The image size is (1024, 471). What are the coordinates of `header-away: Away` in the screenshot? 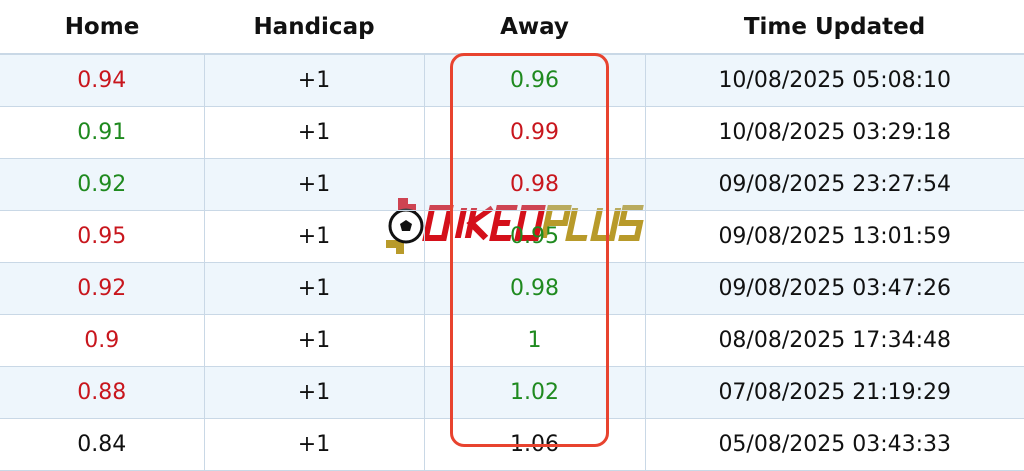 It's located at (534, 27).